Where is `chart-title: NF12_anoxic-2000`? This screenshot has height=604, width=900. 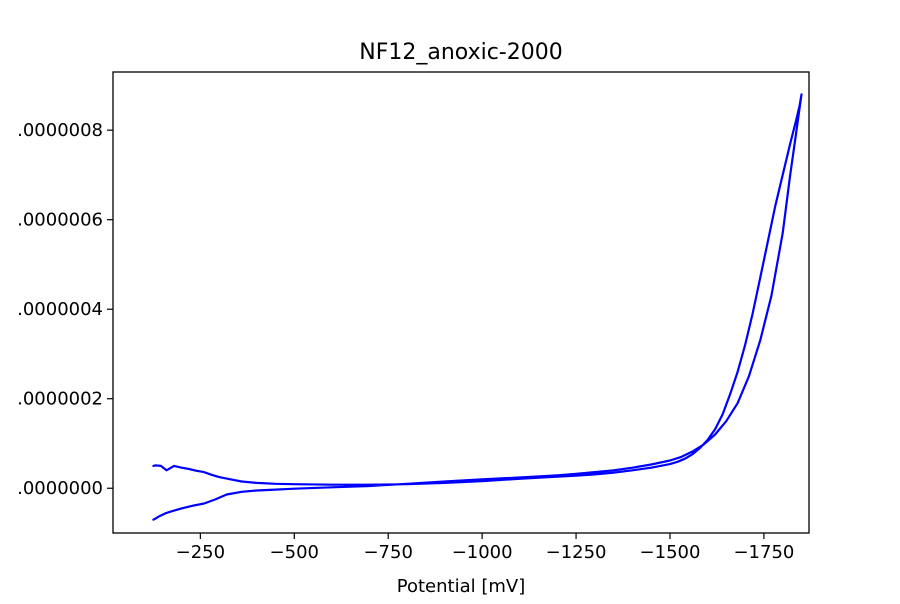
chart-title: NF12_anoxic-2000 is located at coordinates (460, 52).